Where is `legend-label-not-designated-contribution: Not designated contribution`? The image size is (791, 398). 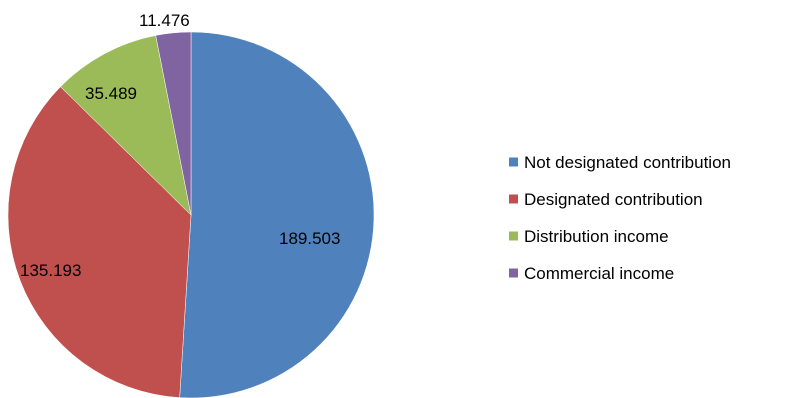
legend-label-not-designated-contribution: Not designated contribution is located at coordinates (627, 162).